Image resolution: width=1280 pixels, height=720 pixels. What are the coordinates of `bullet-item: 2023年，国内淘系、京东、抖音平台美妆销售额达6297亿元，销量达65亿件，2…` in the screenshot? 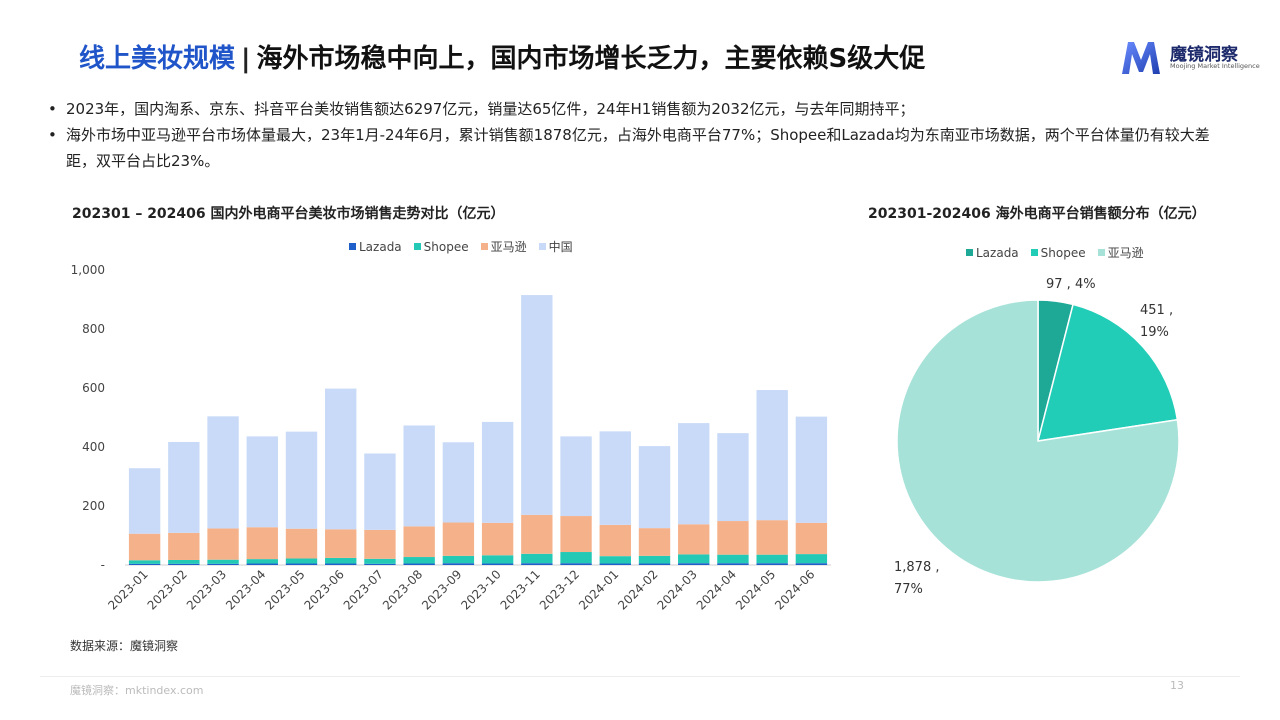 It's located at (643, 109).